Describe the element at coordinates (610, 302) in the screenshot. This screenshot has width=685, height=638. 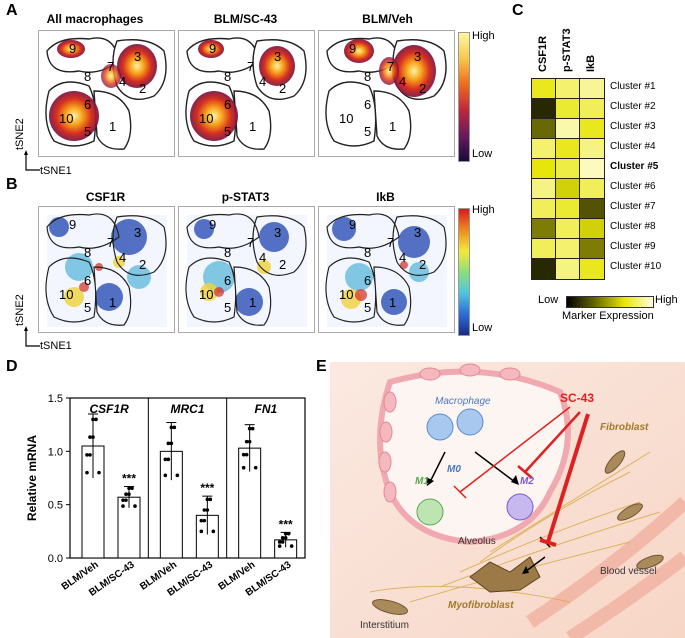
I see `heatmap-legend-bar` at that location.